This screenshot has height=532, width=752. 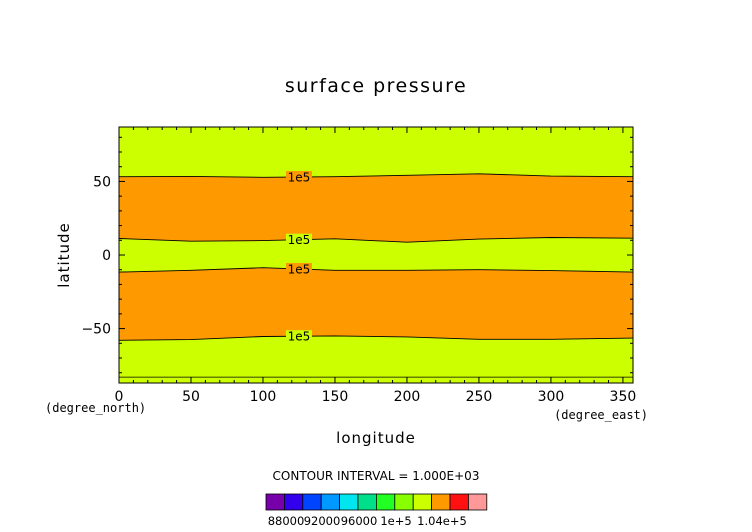 What do you see at coordinates (335, 397) in the screenshot?
I see `x-tick-label: 150` at bounding box center [335, 397].